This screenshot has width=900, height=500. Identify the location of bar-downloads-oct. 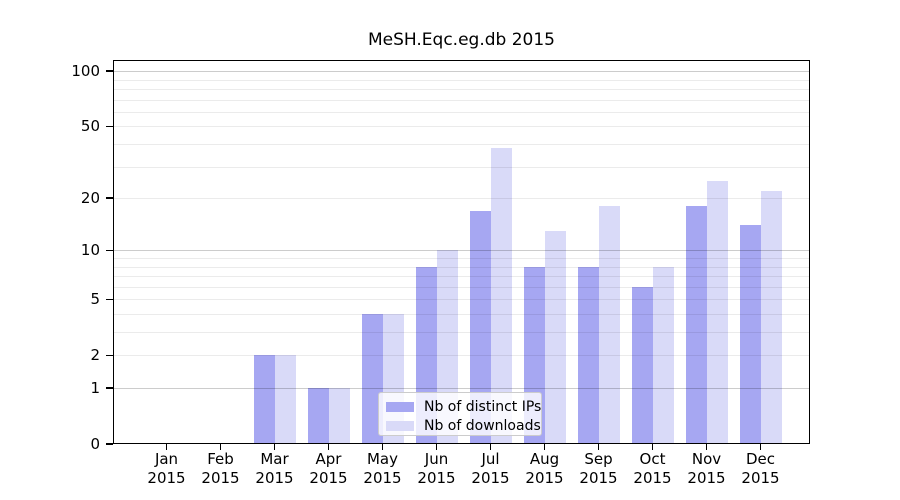
(663, 355).